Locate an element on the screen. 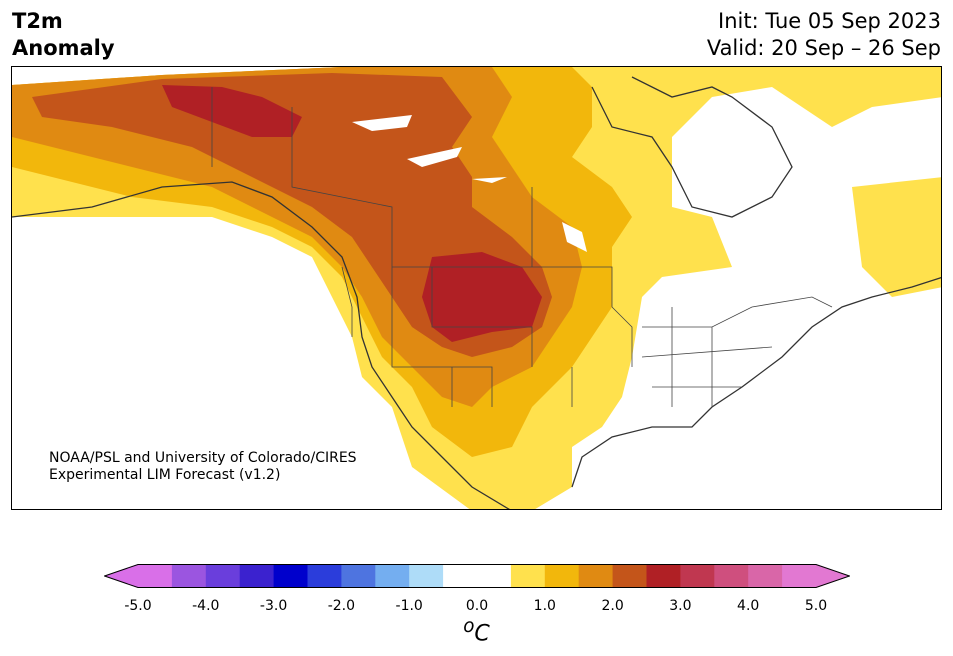 This screenshot has width=953, height=656. valid-dates: Valid: 20 Sep – 26 Sep is located at coordinates (823, 48).